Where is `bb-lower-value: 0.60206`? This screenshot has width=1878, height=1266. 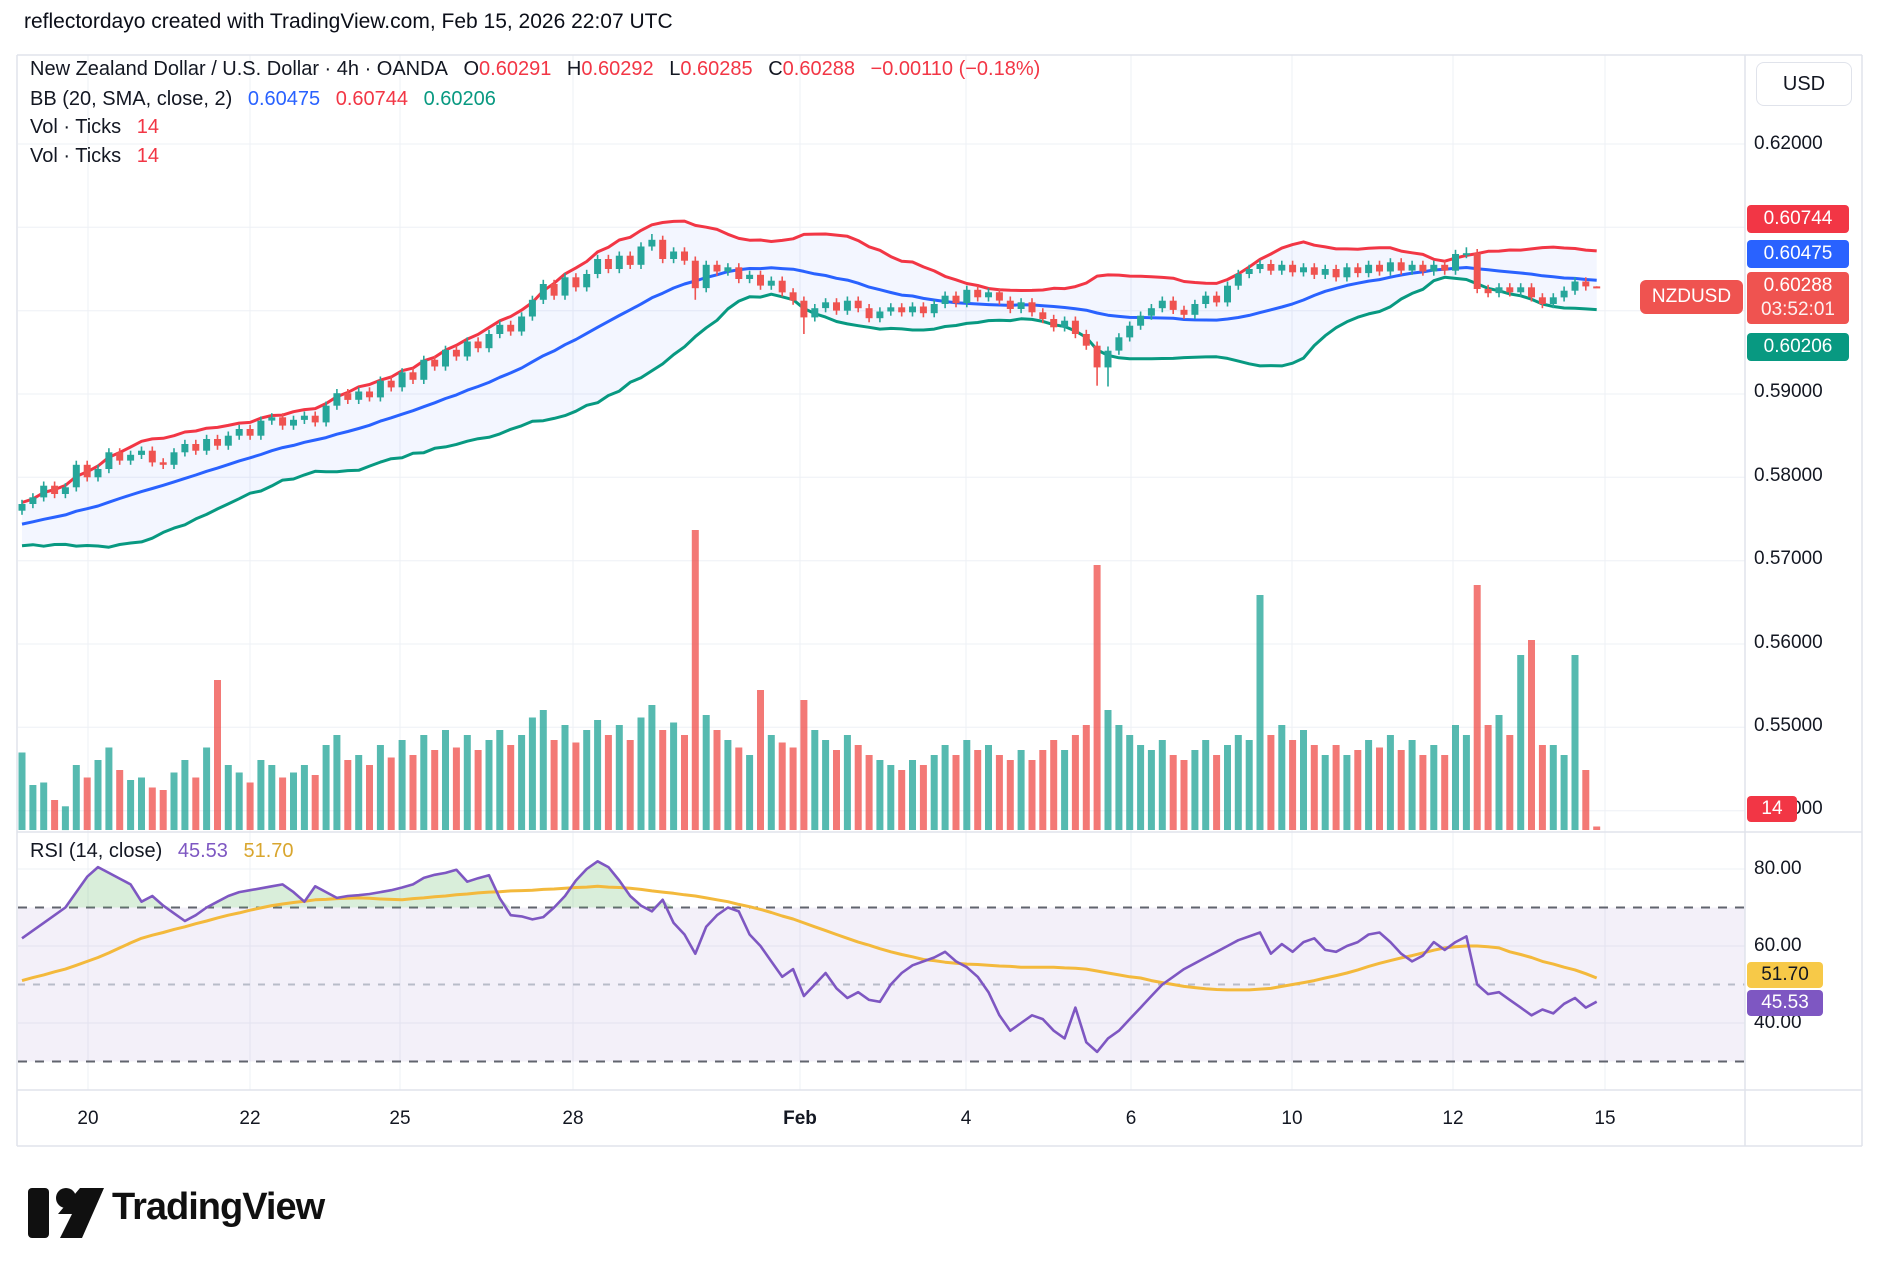 bb-lower-value: 0.60206 is located at coordinates (459, 99).